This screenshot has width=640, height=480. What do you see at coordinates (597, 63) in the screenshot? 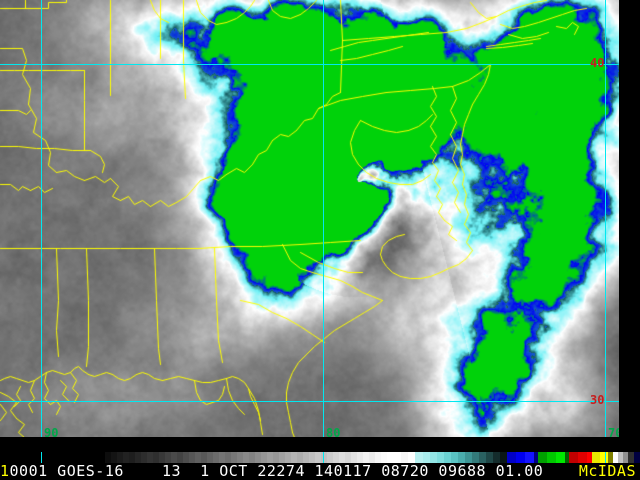
I see `latitude-label: 40` at bounding box center [597, 63].